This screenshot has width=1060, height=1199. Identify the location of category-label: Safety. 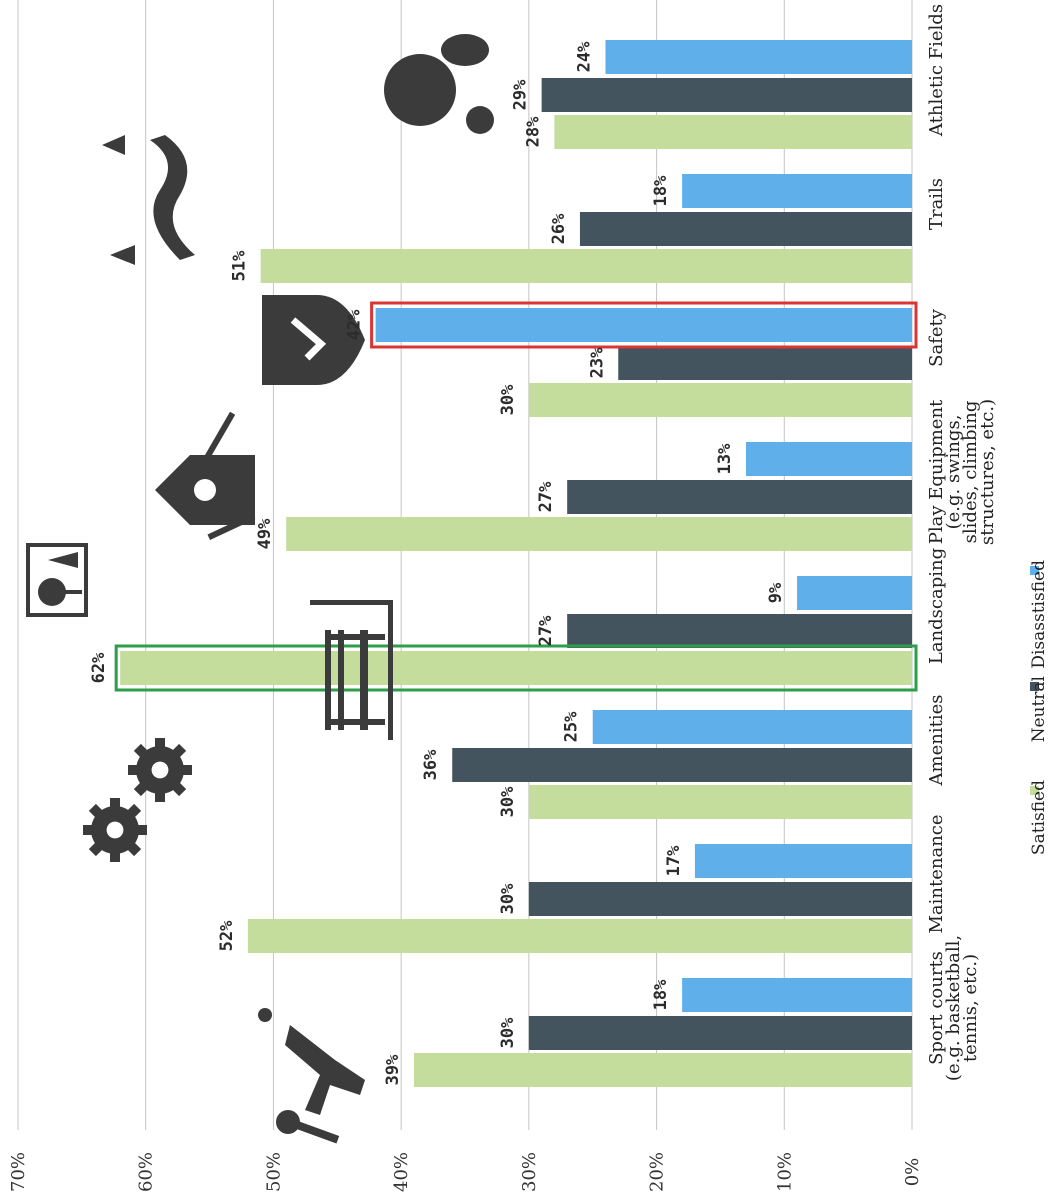
(936, 337).